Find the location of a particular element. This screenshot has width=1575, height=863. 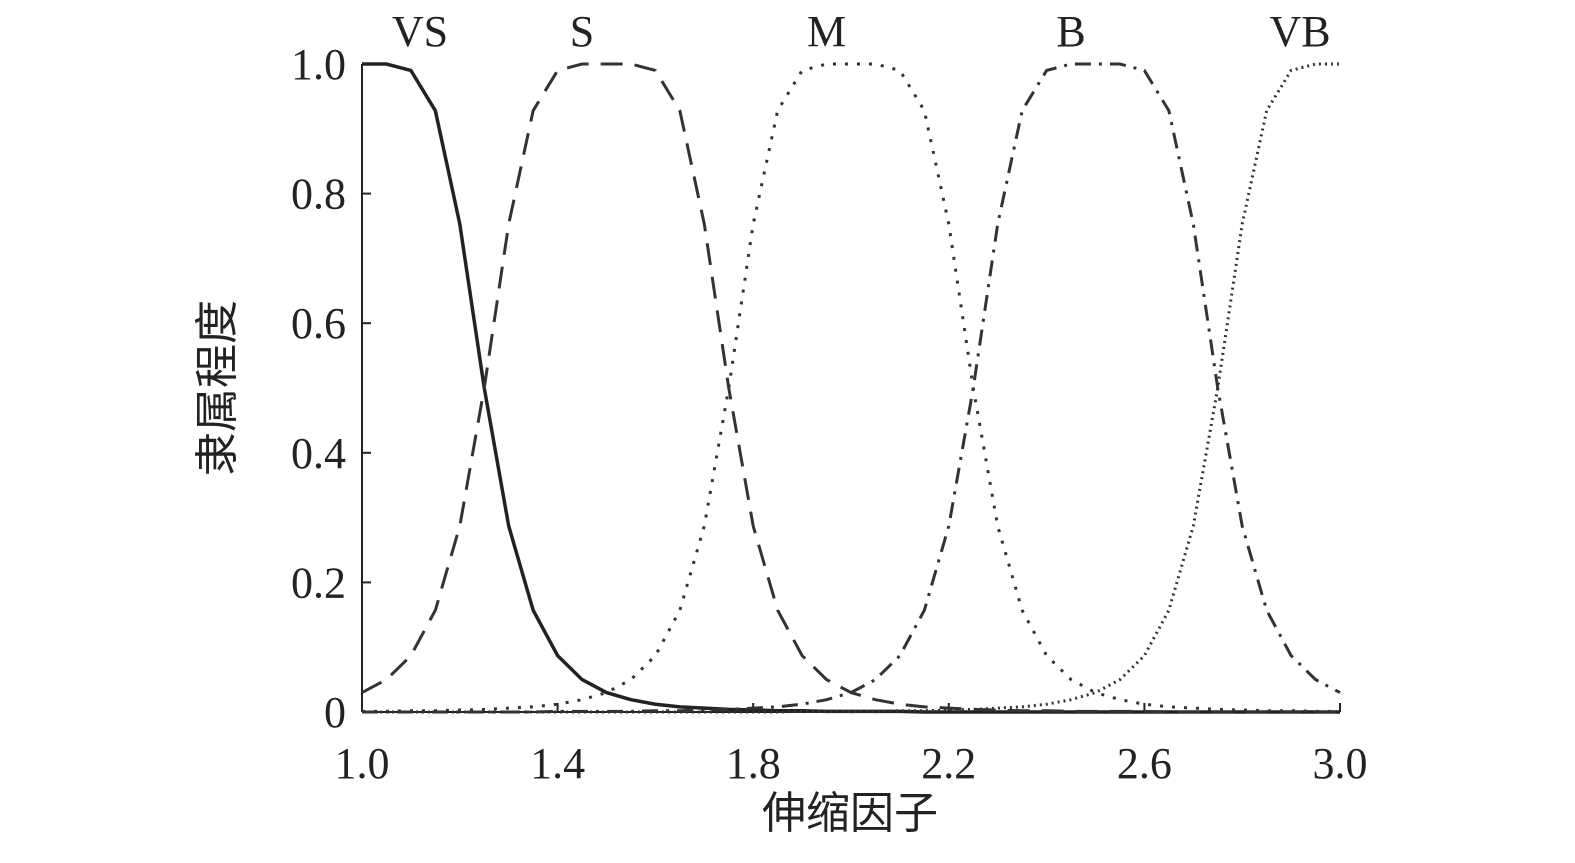

x-tick-label: 3.0 is located at coordinates (1340, 763).